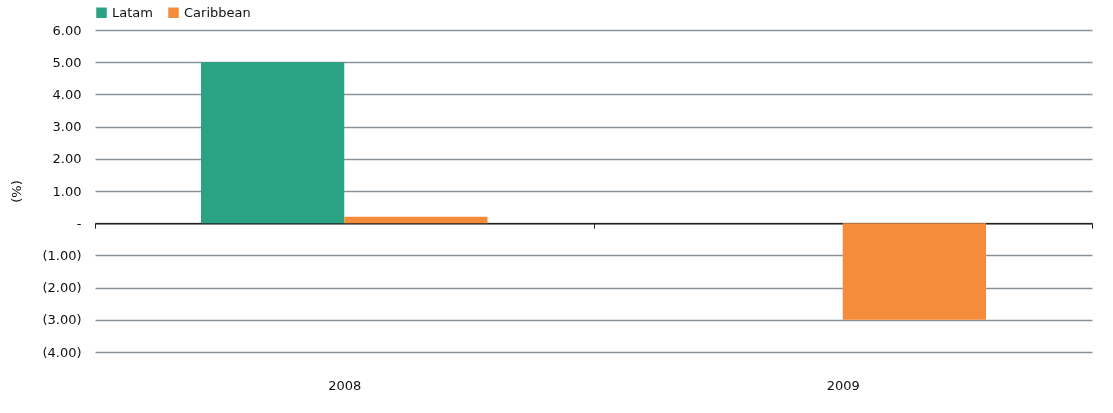 This screenshot has height=413, width=1113. What do you see at coordinates (67, 94) in the screenshot?
I see `y-tick-label: 4.00` at bounding box center [67, 94].